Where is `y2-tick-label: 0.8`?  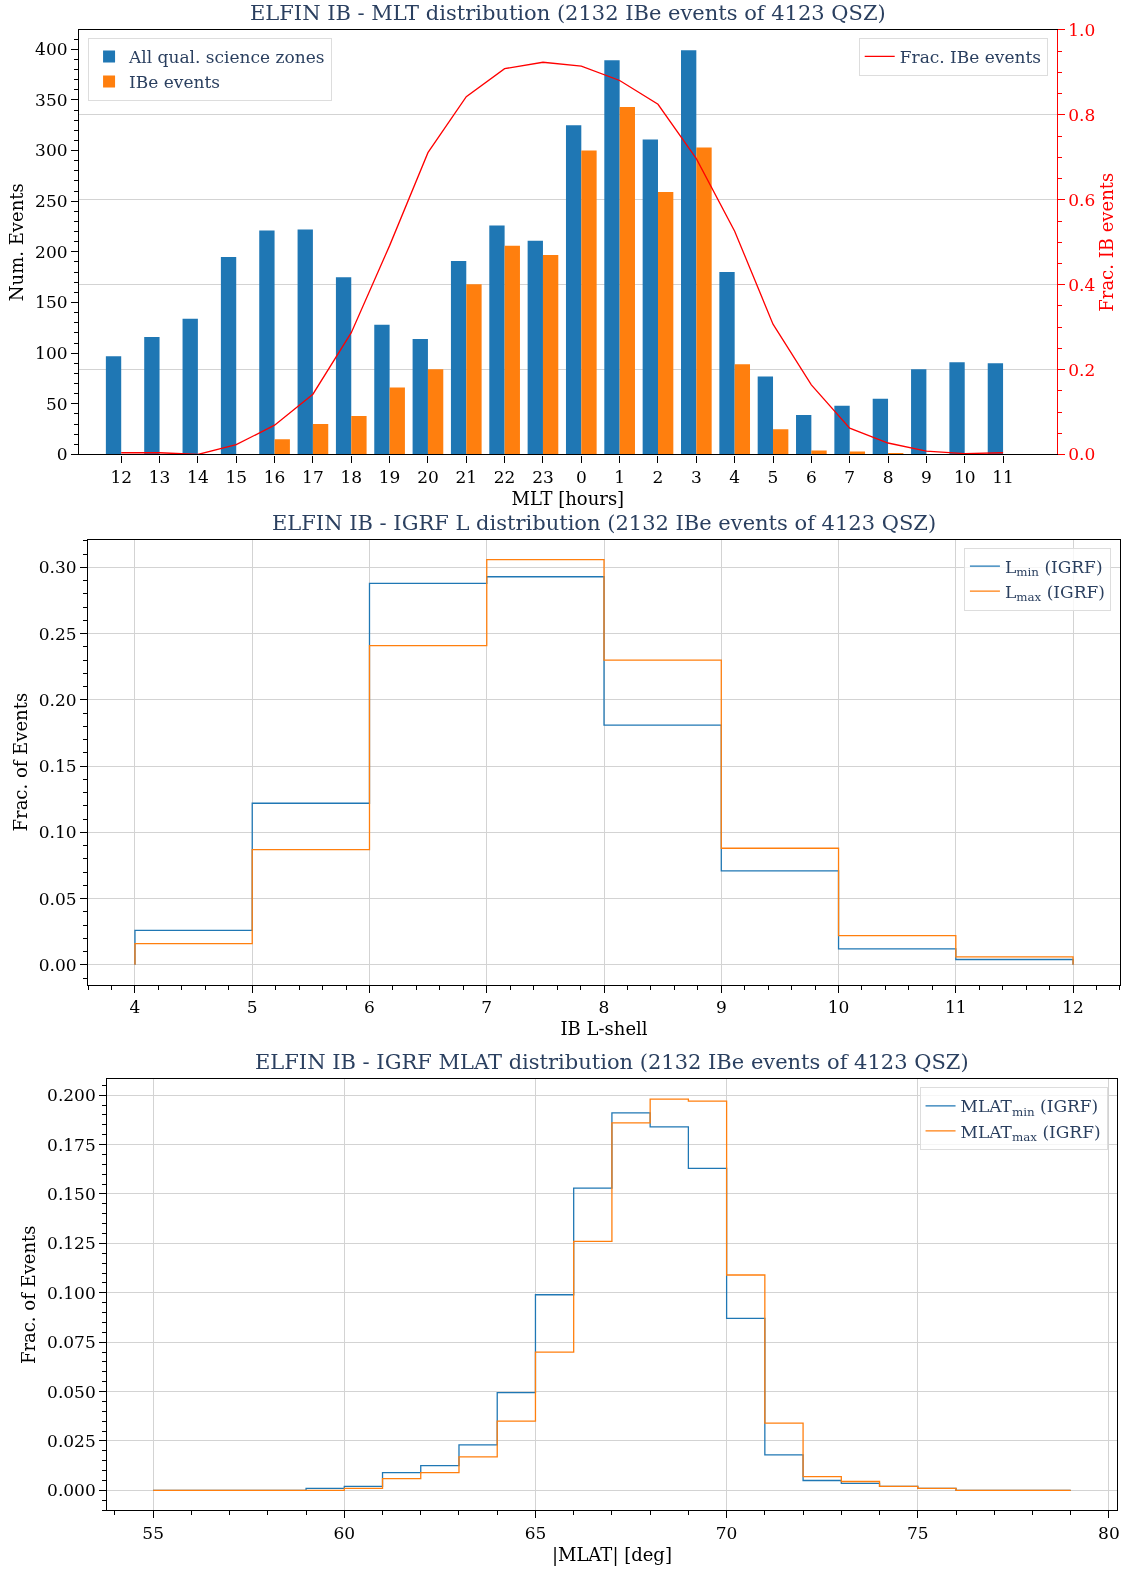
y2-tick-label: 0.8 is located at coordinates (1082, 114).